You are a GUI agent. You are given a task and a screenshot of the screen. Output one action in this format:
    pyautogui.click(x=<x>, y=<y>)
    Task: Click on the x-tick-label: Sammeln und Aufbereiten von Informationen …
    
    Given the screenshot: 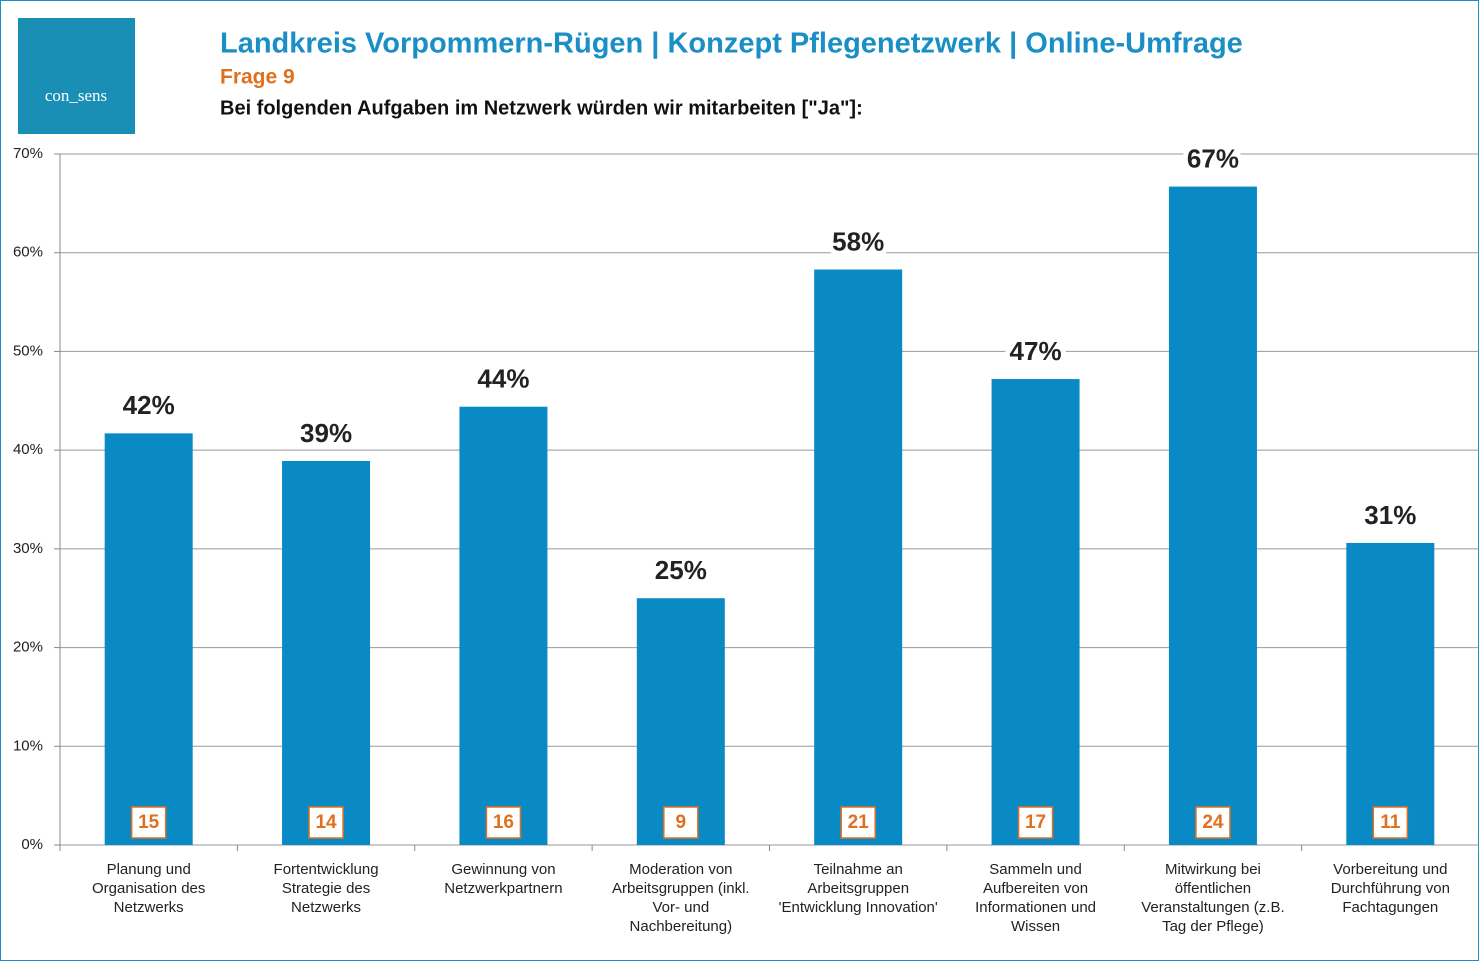 What is the action you would take?
    pyautogui.click(x=1035, y=898)
    